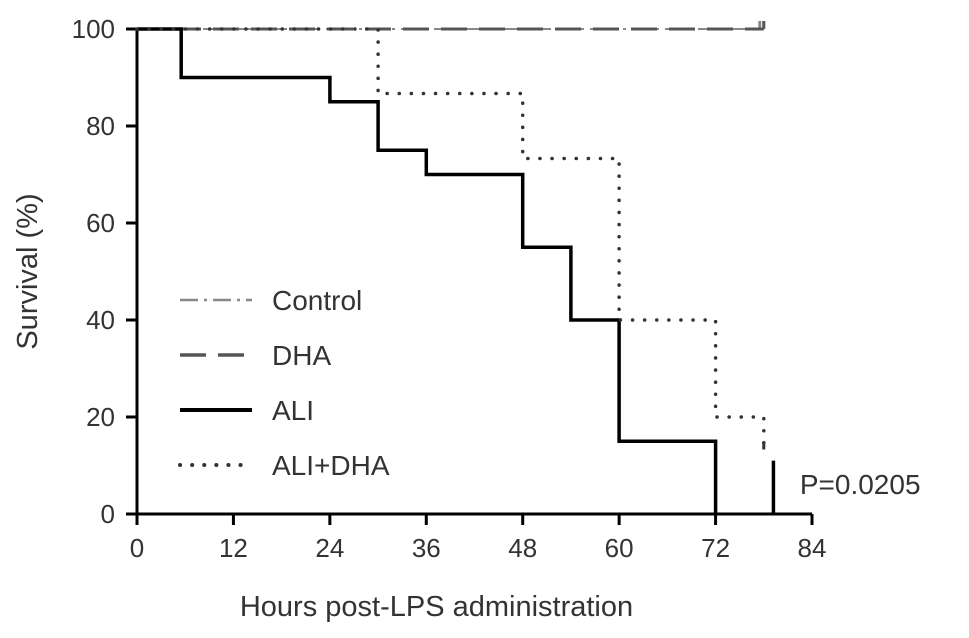  Describe the element at coordinates (436, 607) in the screenshot. I see `x-axis-title: Hours post-LPS administration` at that location.